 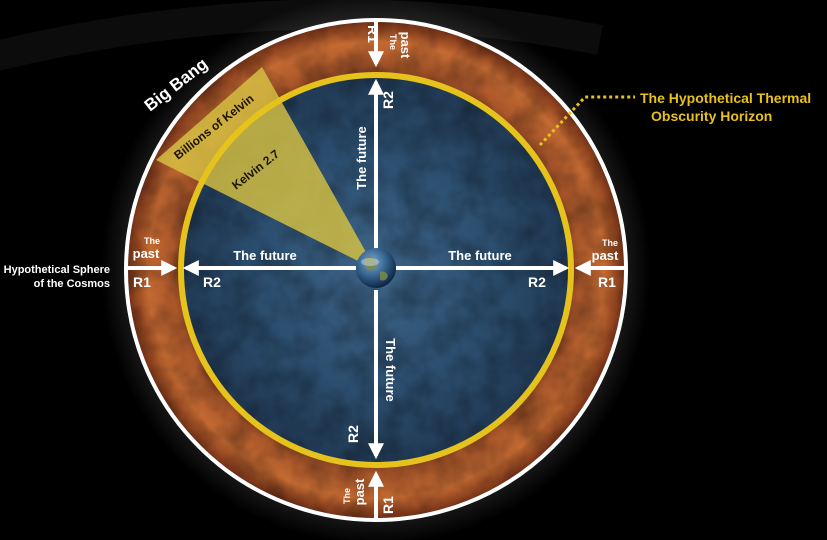 I want to click on past-label-right: past, so click(x=605, y=255).